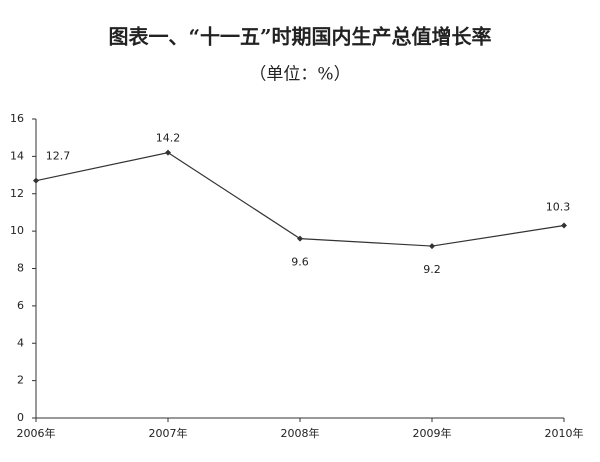  I want to click on y-tick-label: 10, so click(17, 230).